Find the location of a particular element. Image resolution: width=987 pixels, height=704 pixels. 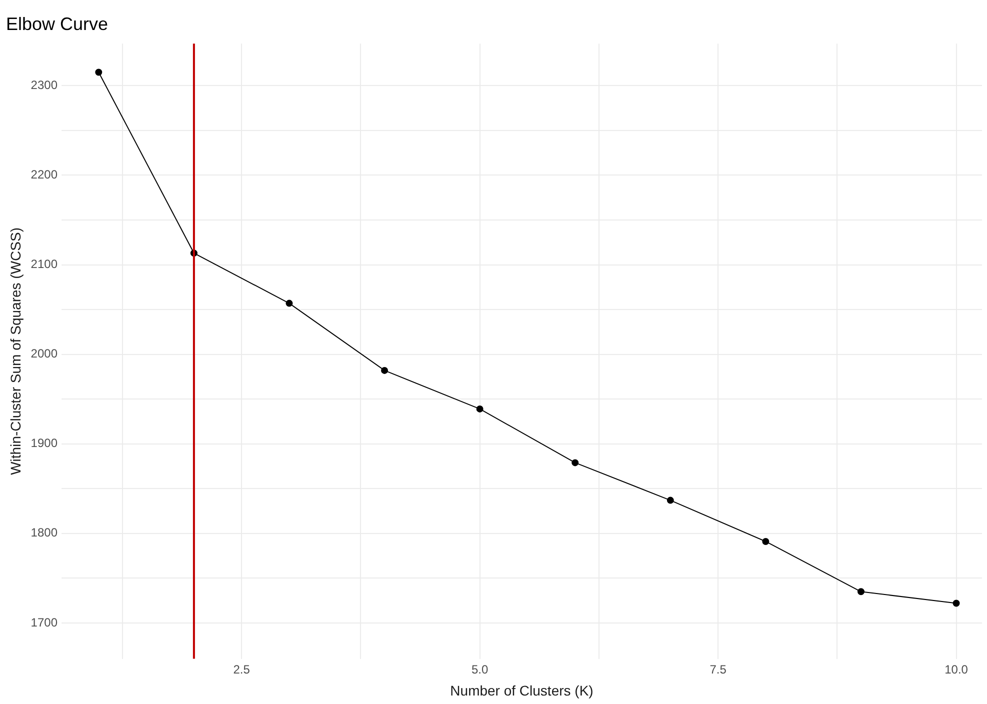

x-tick-label: 7.5 is located at coordinates (718, 669).